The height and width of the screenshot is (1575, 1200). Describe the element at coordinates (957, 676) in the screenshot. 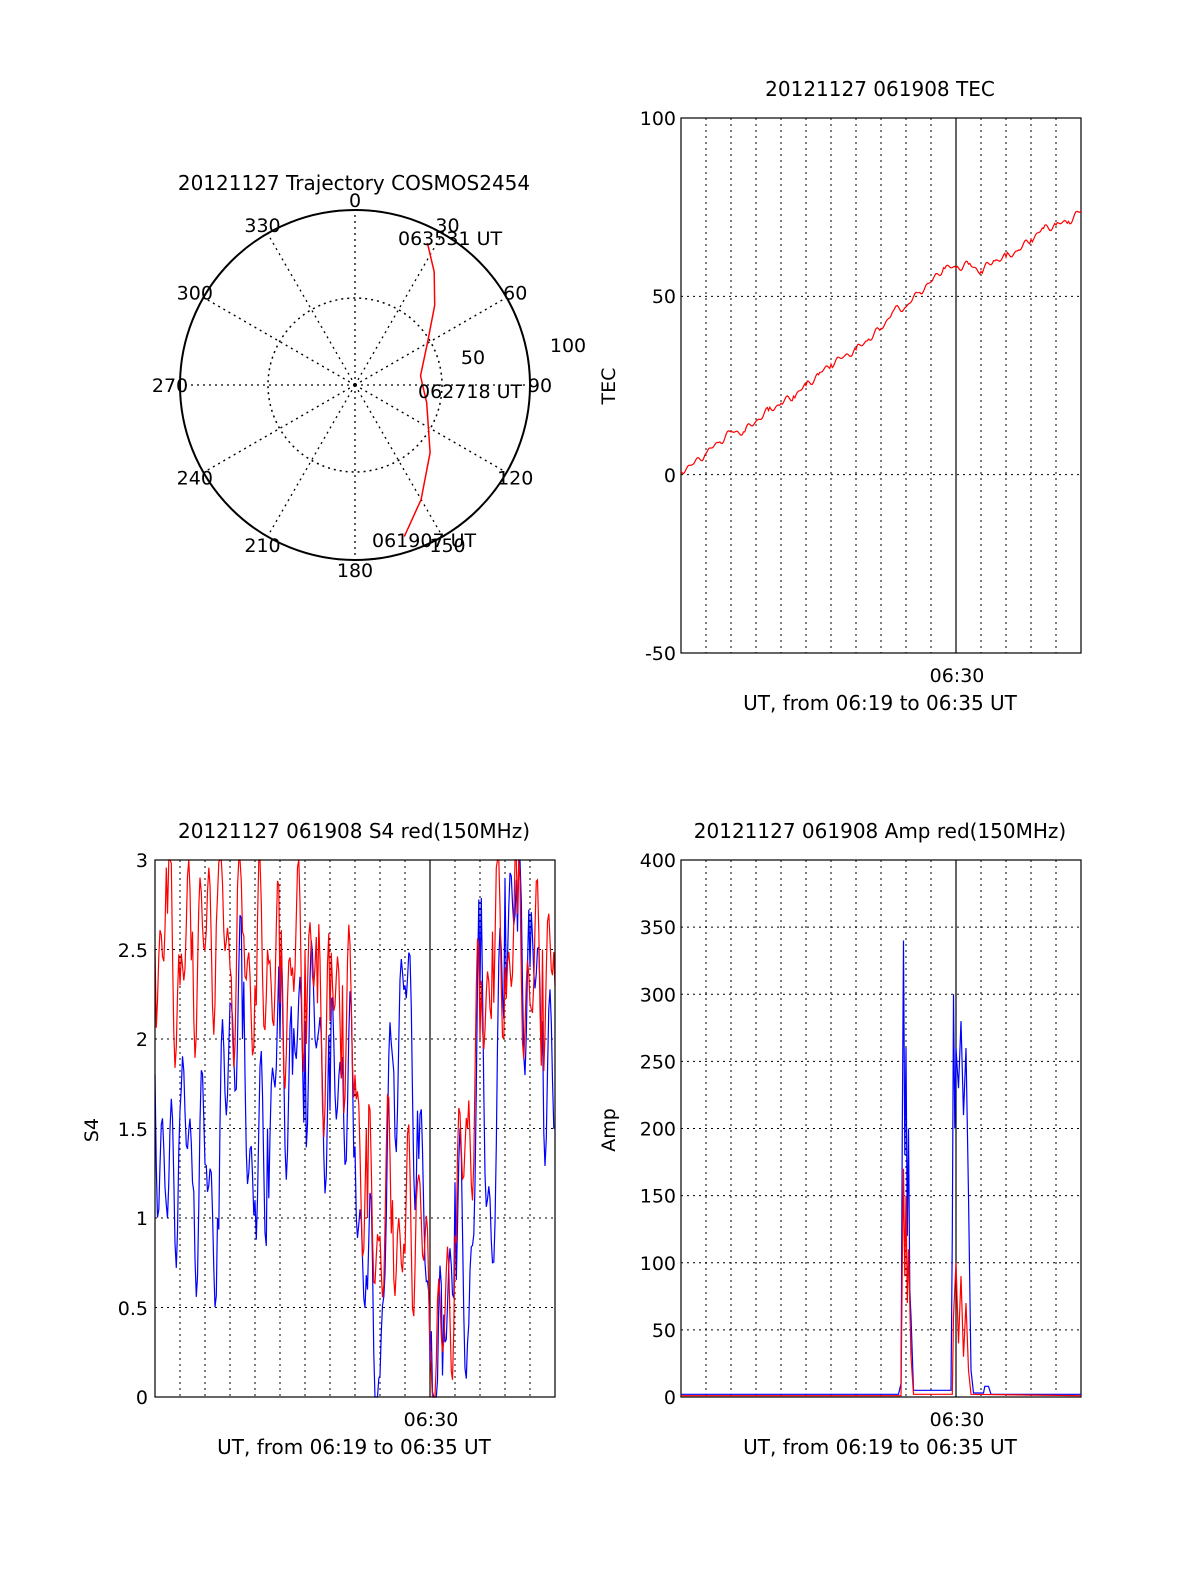

I see `tec-xtick: 06:30` at that location.